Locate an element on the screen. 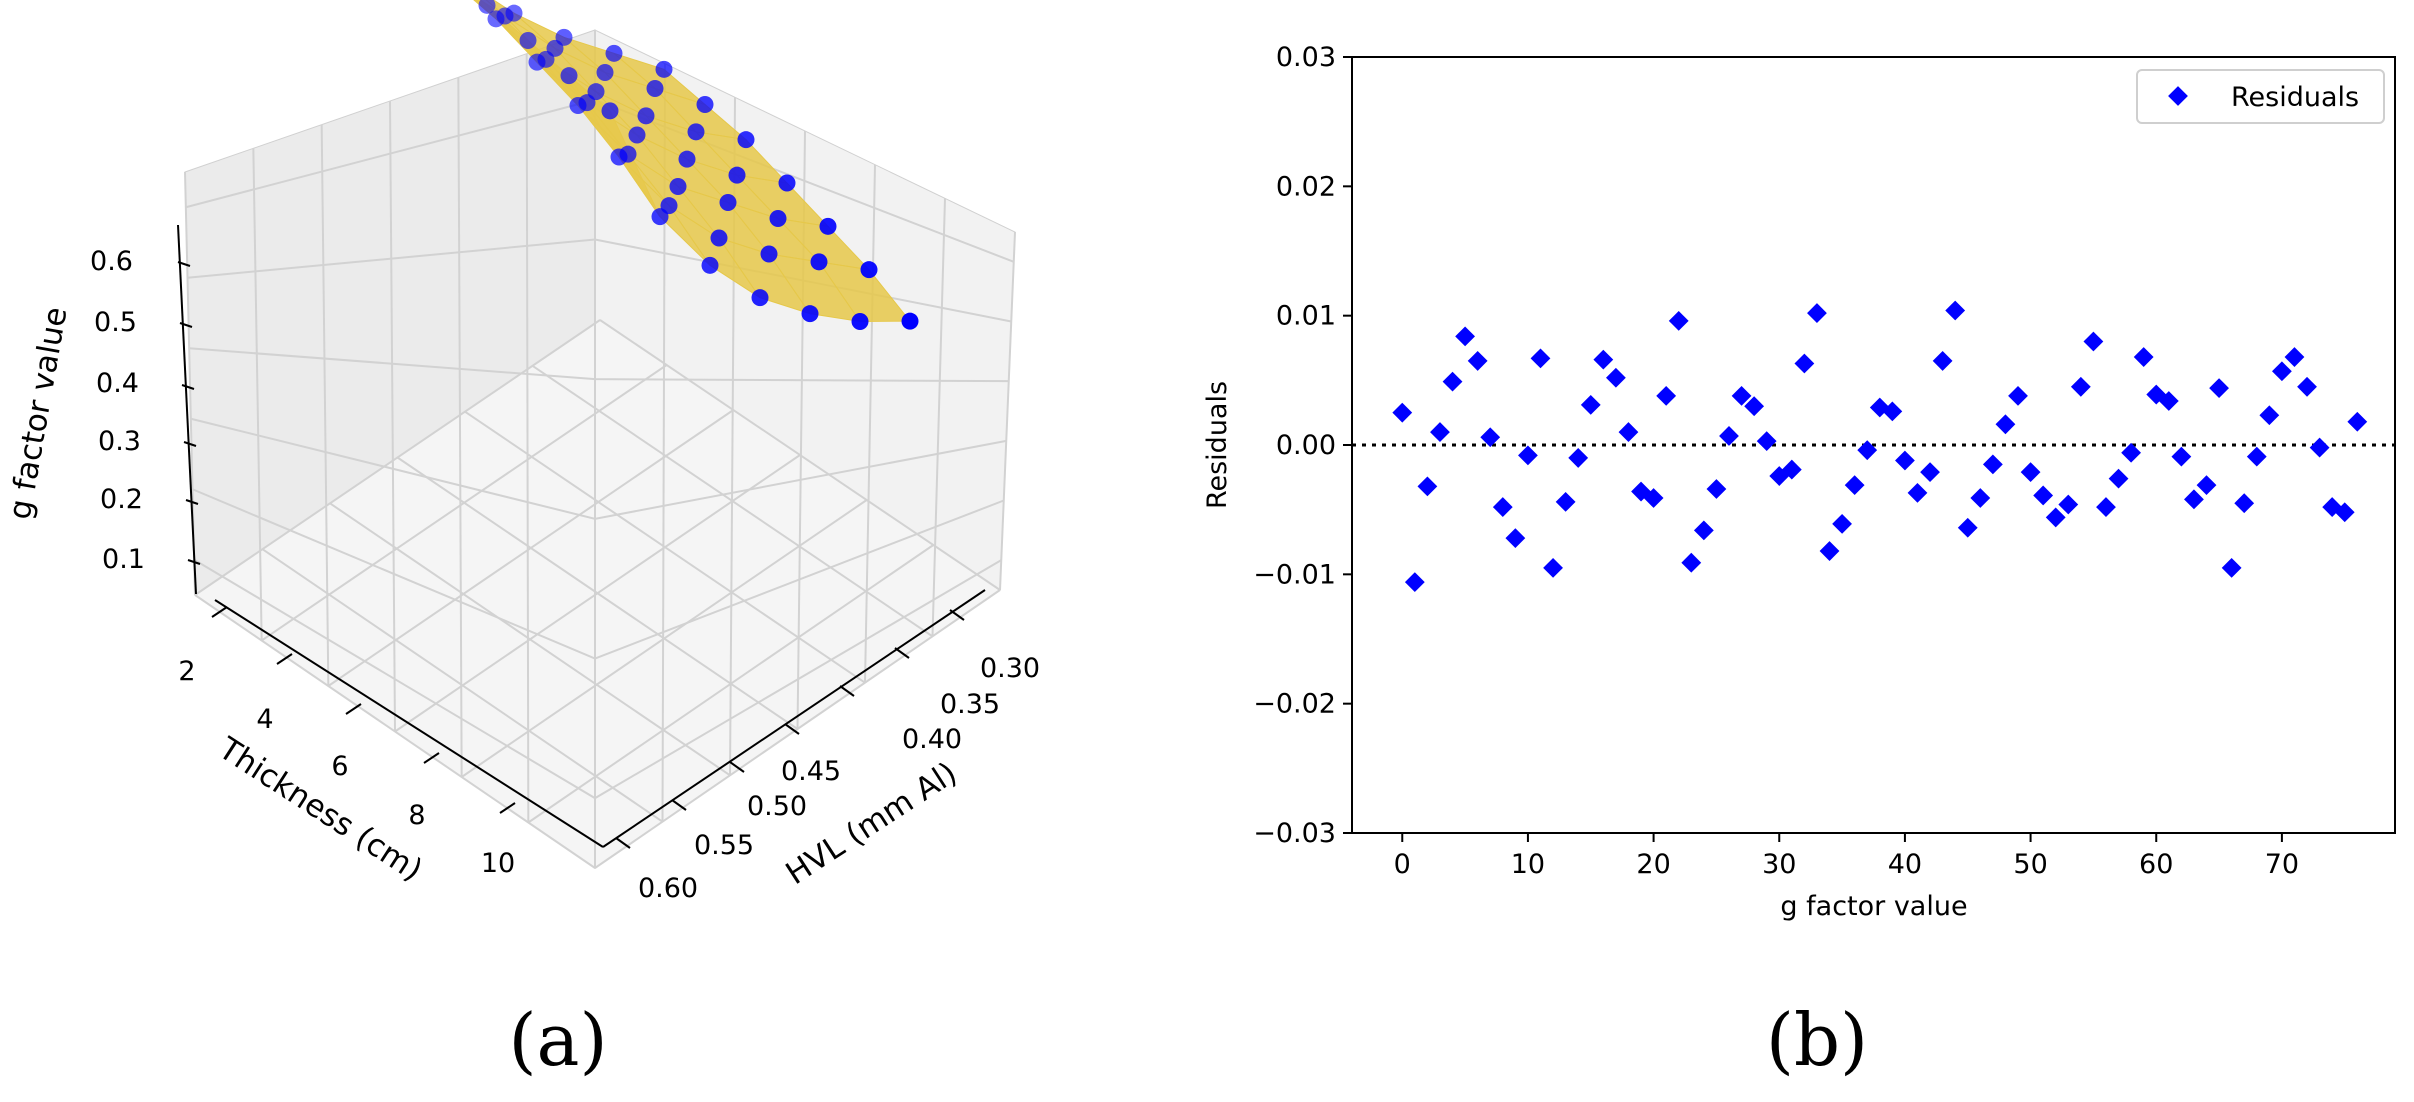  z-tick-label: 0.4 is located at coordinates (117, 383).